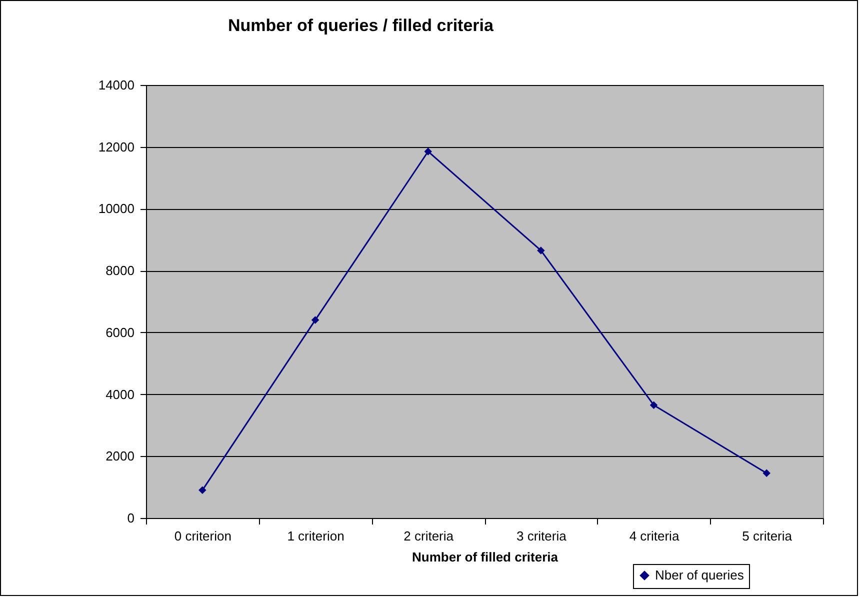 Image resolution: width=860 pixels, height=598 pixels. What do you see at coordinates (542, 536) in the screenshot?
I see `x-tick-label: 3 criteria` at bounding box center [542, 536].